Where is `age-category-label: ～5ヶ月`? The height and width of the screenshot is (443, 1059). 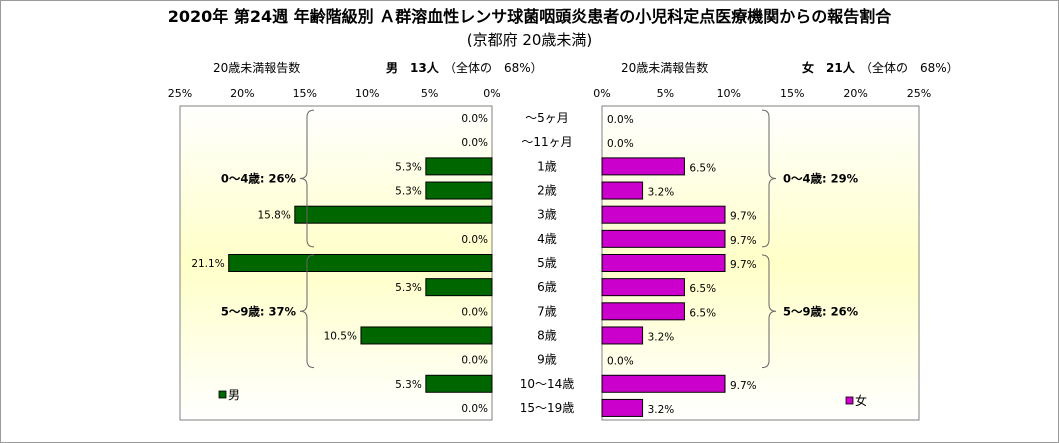 age-category-label: ～5ヶ月 is located at coordinates (547, 118).